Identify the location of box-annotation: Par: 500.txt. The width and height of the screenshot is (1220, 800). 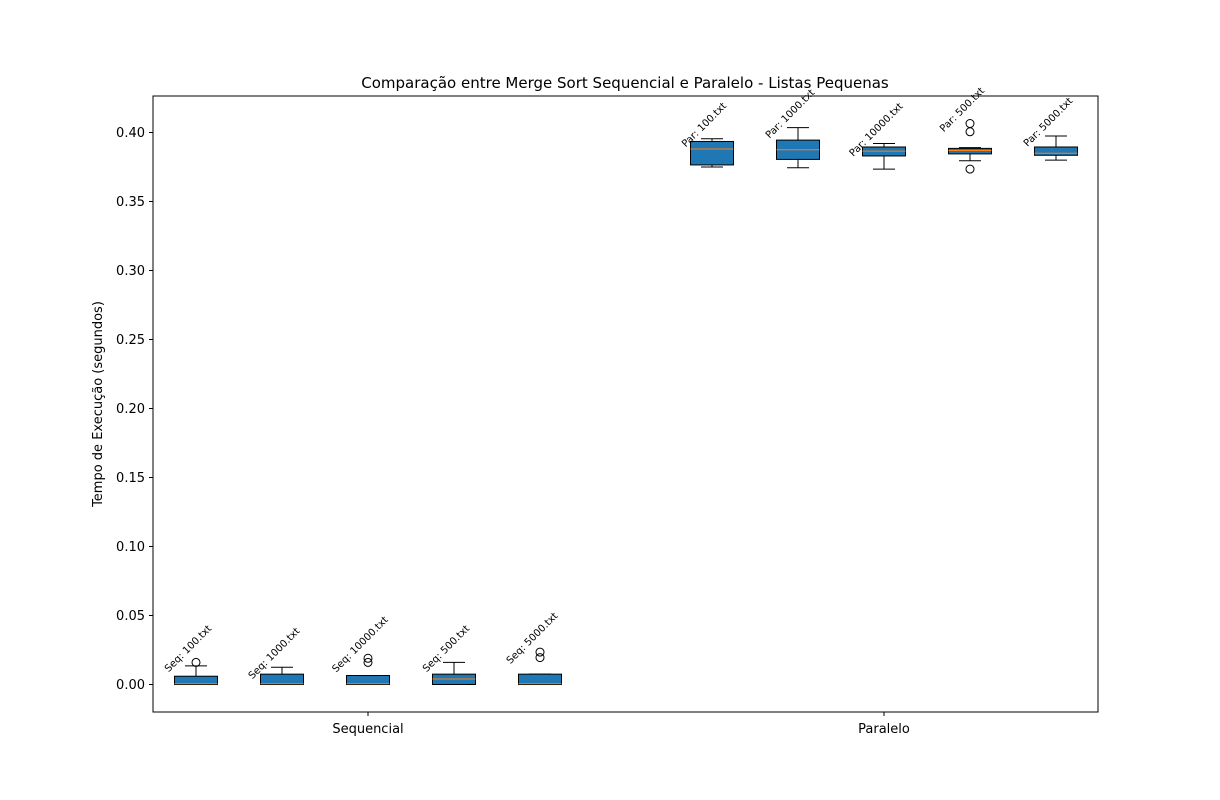
(962, 110).